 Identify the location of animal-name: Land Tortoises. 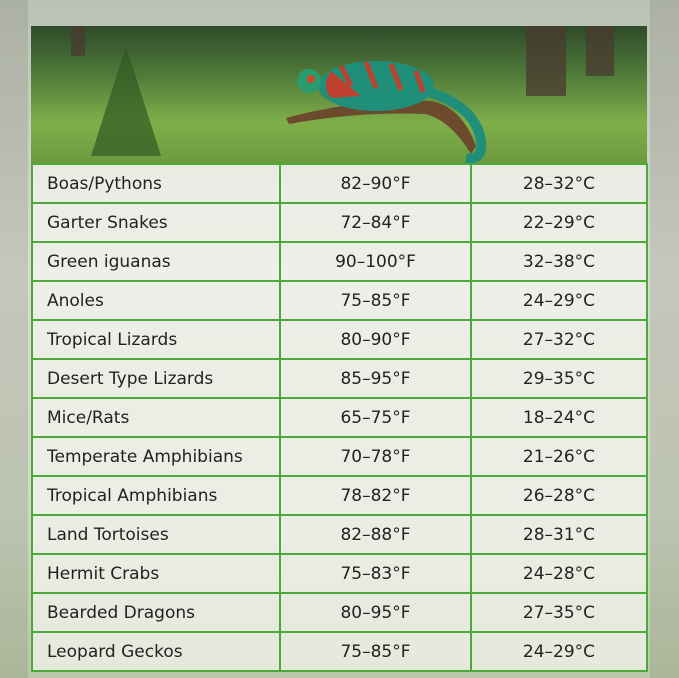
(156, 534).